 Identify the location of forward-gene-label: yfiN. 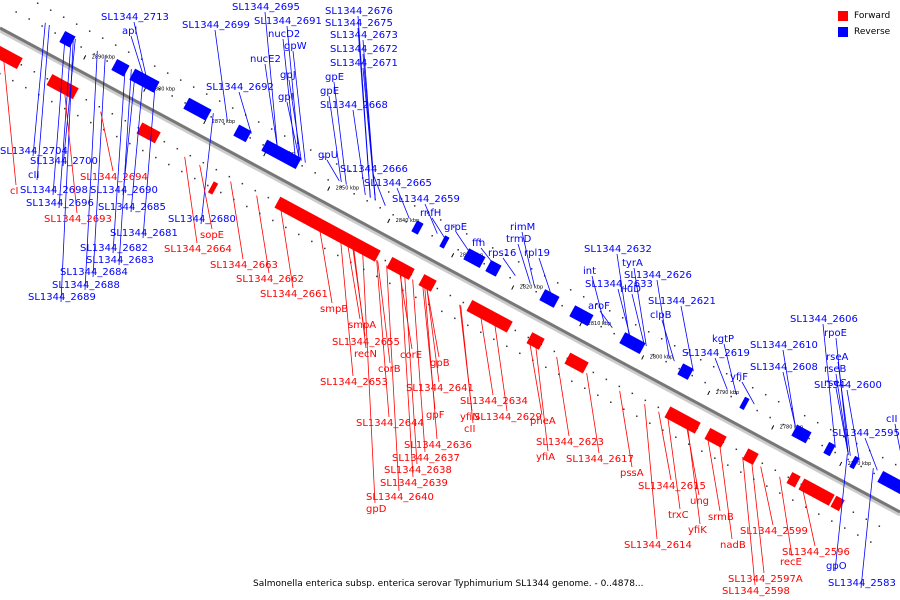
(470, 417).